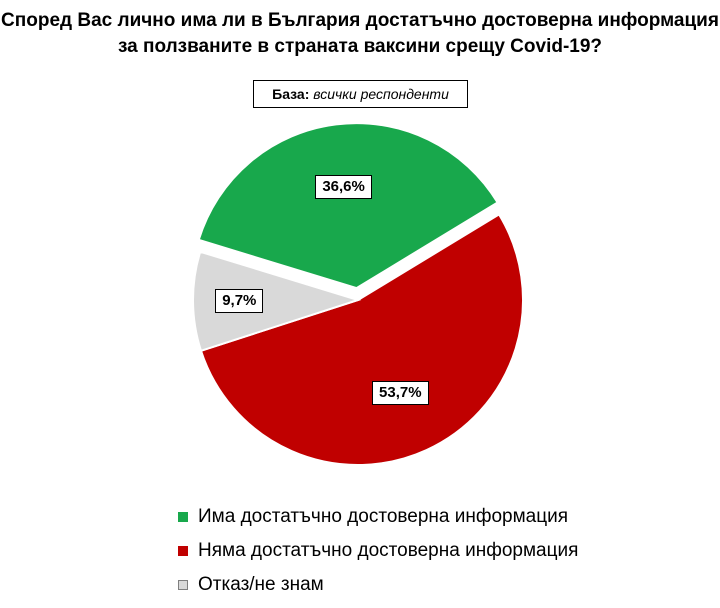 The width and height of the screenshot is (720, 608). Describe the element at coordinates (277, 301) in the screenshot. I see `pie-slice-refusal` at that location.